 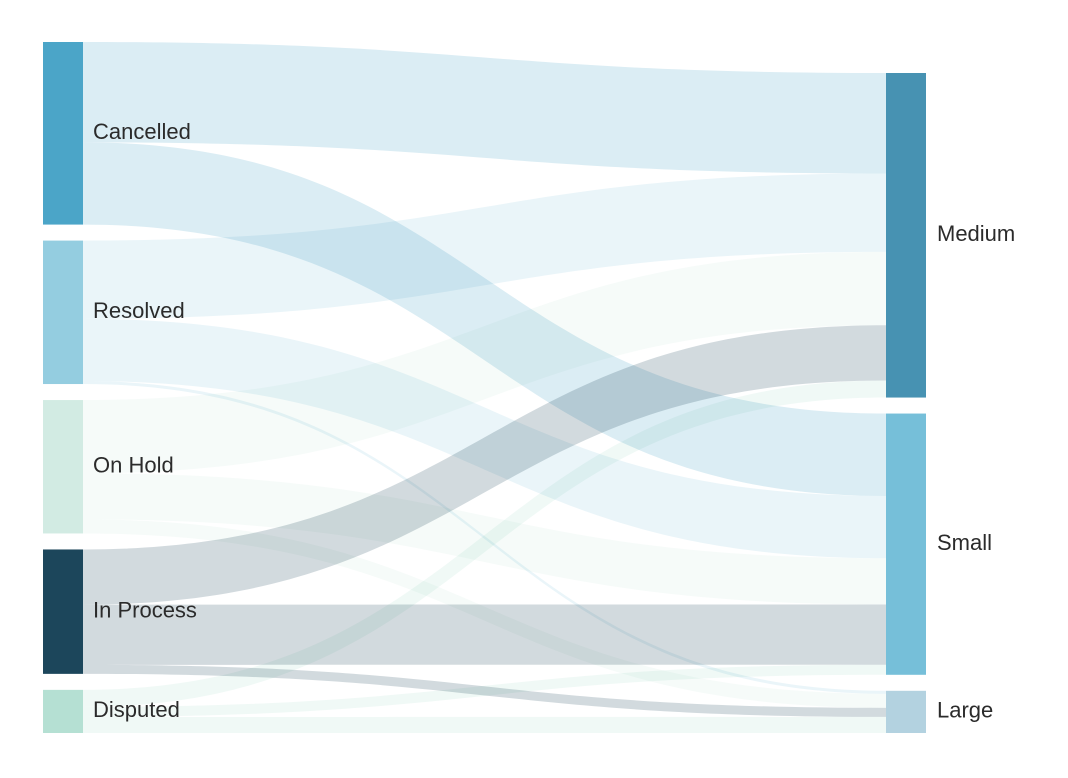 What do you see at coordinates (484, 724) in the screenshot?
I see `link-disputed-to-large` at bounding box center [484, 724].